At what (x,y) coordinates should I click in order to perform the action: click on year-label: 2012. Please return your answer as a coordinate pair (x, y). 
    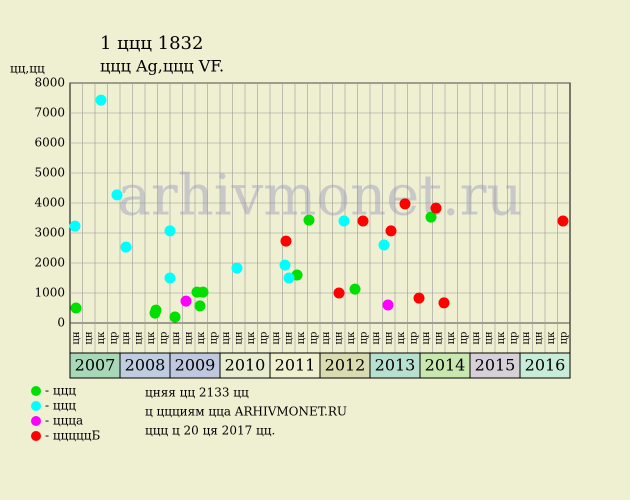
    Looking at the image, I should click on (345, 365).